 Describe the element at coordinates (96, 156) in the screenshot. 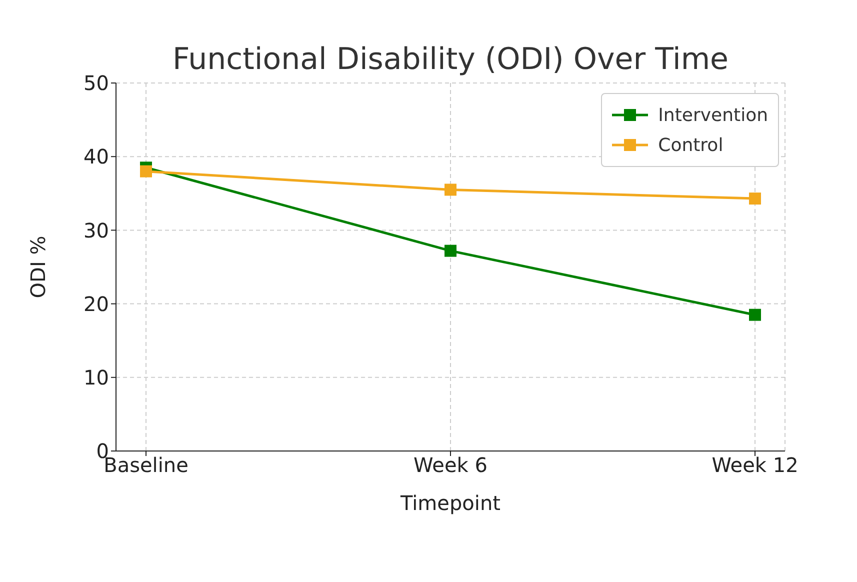

I see `y-tick-label: 40` at that location.